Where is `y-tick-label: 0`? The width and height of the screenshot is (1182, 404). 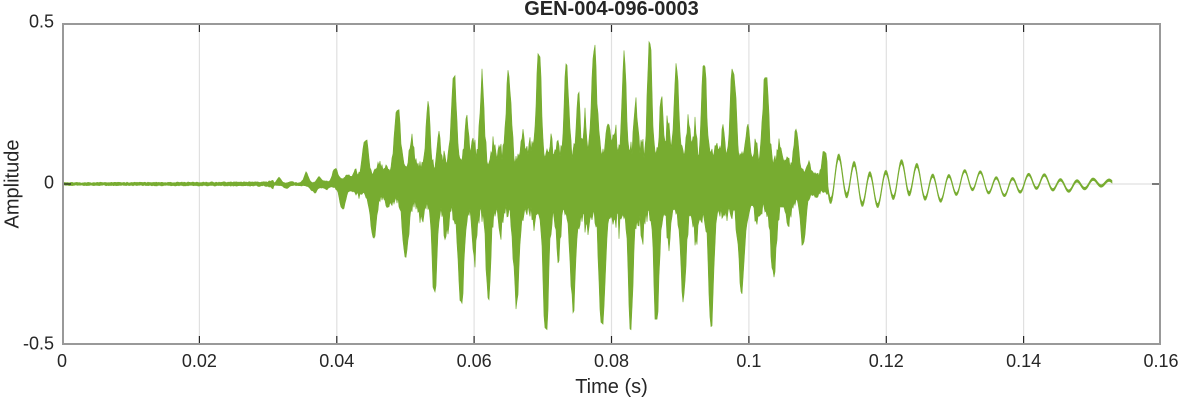
y-tick-label: 0 is located at coordinates (48, 182).